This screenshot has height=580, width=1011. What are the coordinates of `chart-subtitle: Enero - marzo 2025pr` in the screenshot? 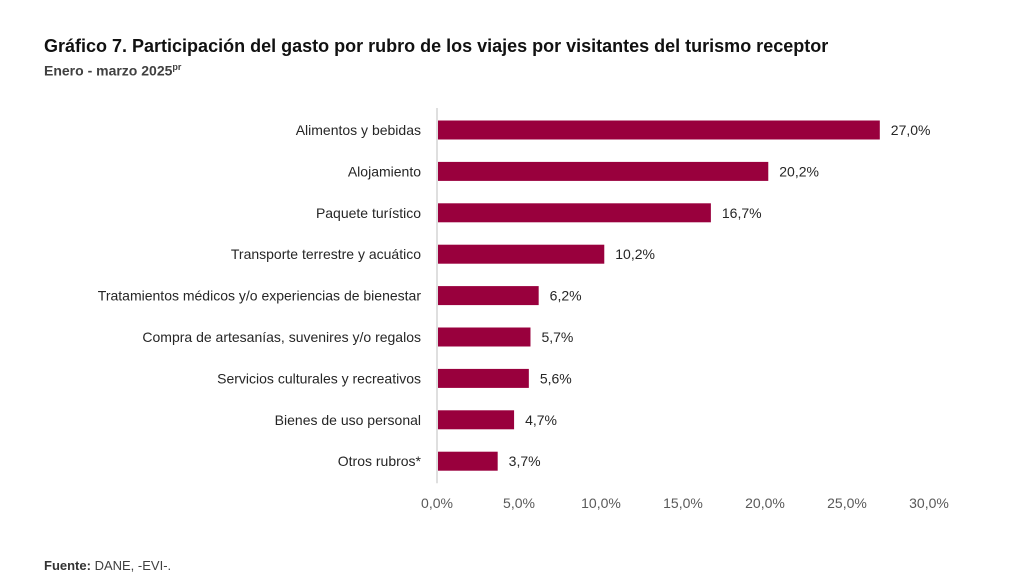 It's located at (113, 70).